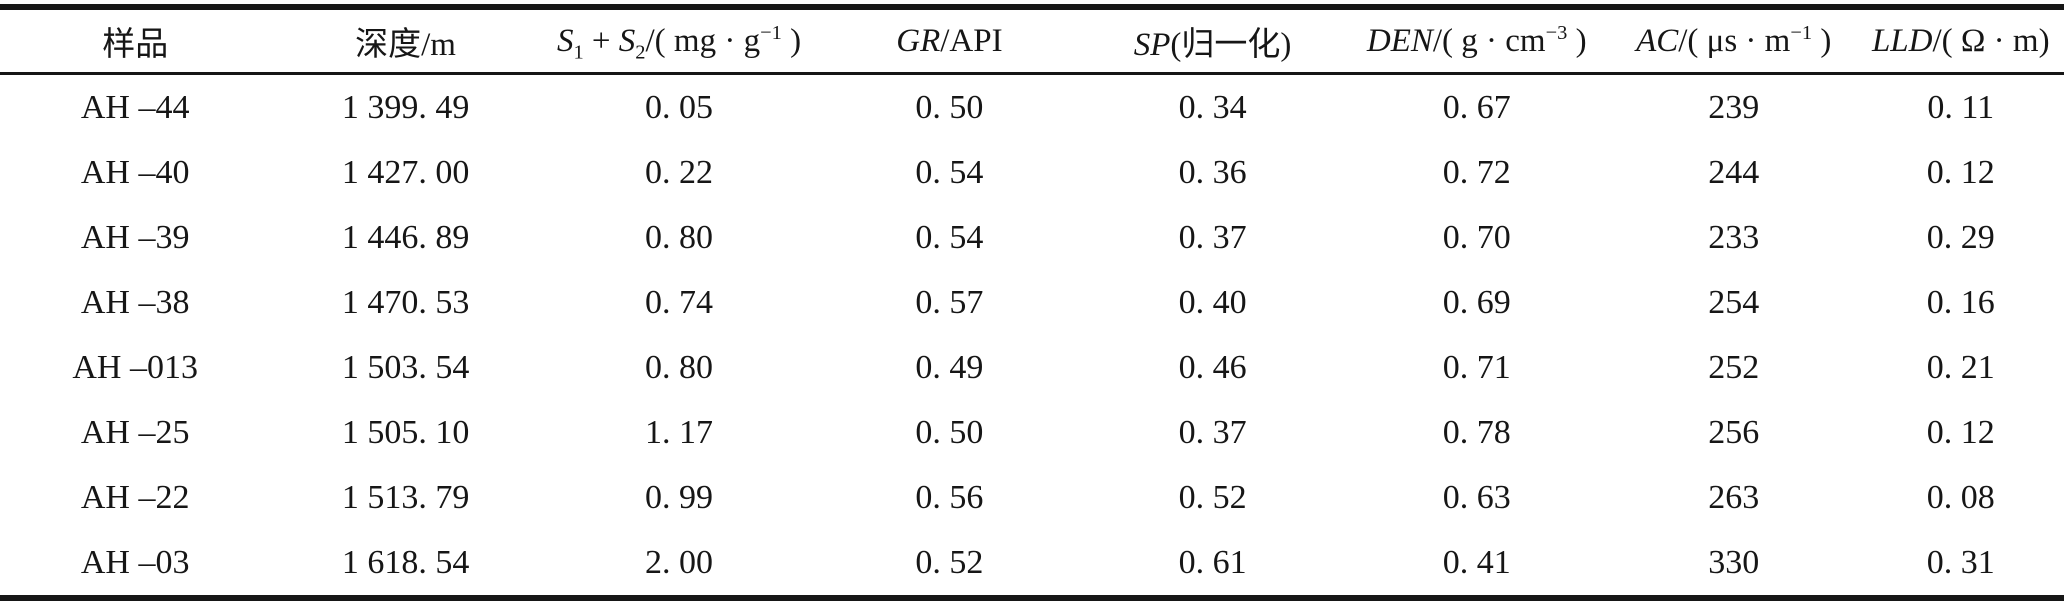 Image resolution: width=2064 pixels, height=608 pixels. Describe the element at coordinates (1212, 562) in the screenshot. I see `cell-sp-normalized: 0. 61` at that location.